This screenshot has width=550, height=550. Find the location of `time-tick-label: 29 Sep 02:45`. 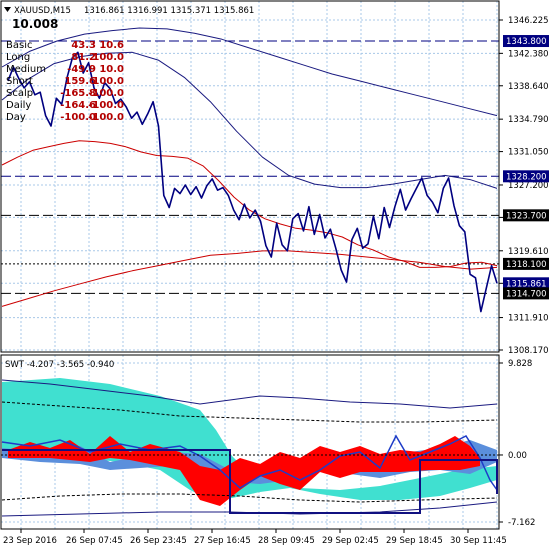

time-tick-label: 29 Sep 02:45 is located at coordinates (350, 541).